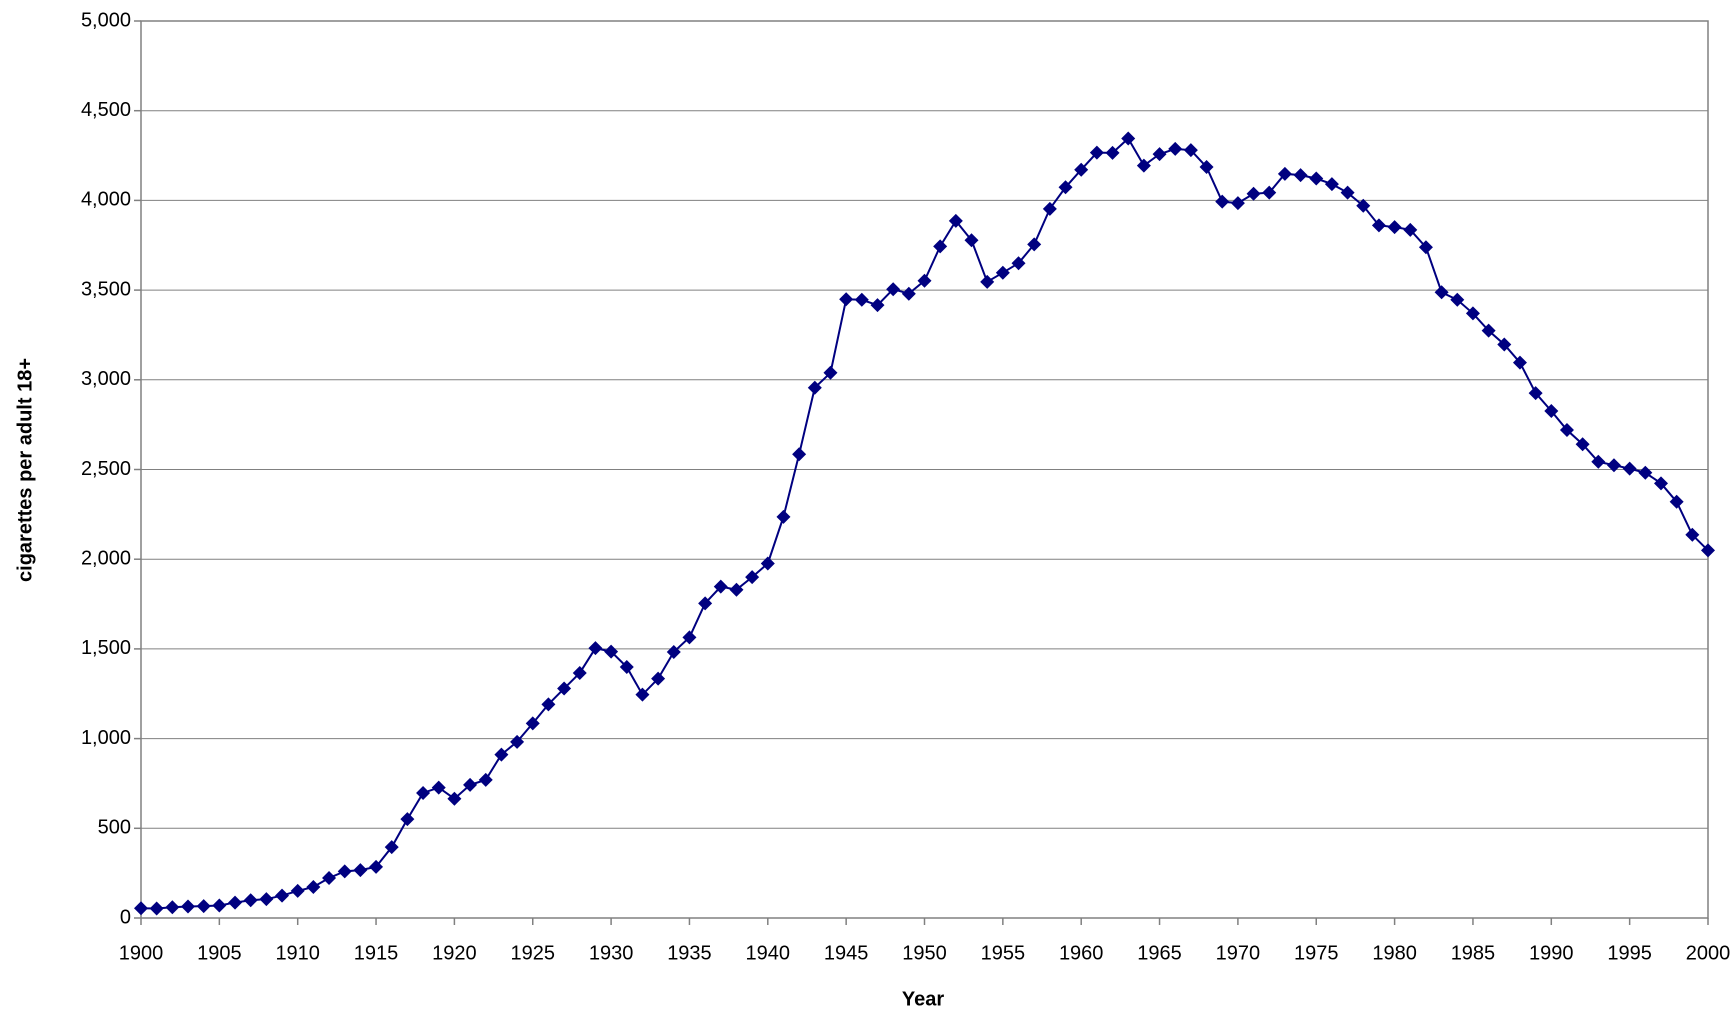 The width and height of the screenshot is (1735, 1016). I want to click on y-tick-label: 4,500, so click(106, 110).